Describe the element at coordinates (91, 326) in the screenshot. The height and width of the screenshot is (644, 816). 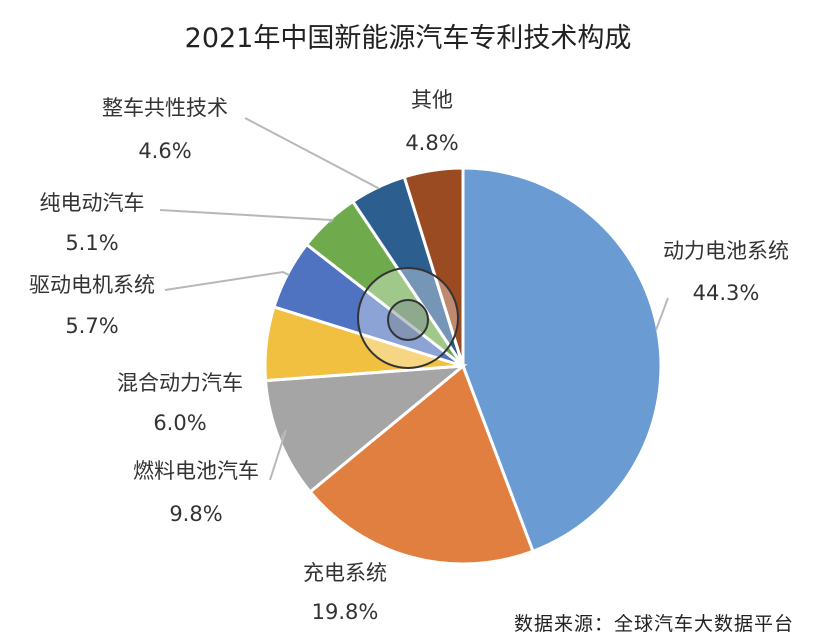
I see `value-label-5: 5.7%` at that location.